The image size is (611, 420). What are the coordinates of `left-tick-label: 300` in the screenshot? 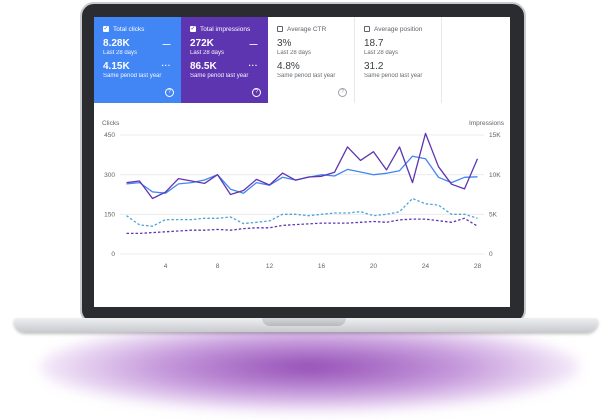 It's located at (109, 175).